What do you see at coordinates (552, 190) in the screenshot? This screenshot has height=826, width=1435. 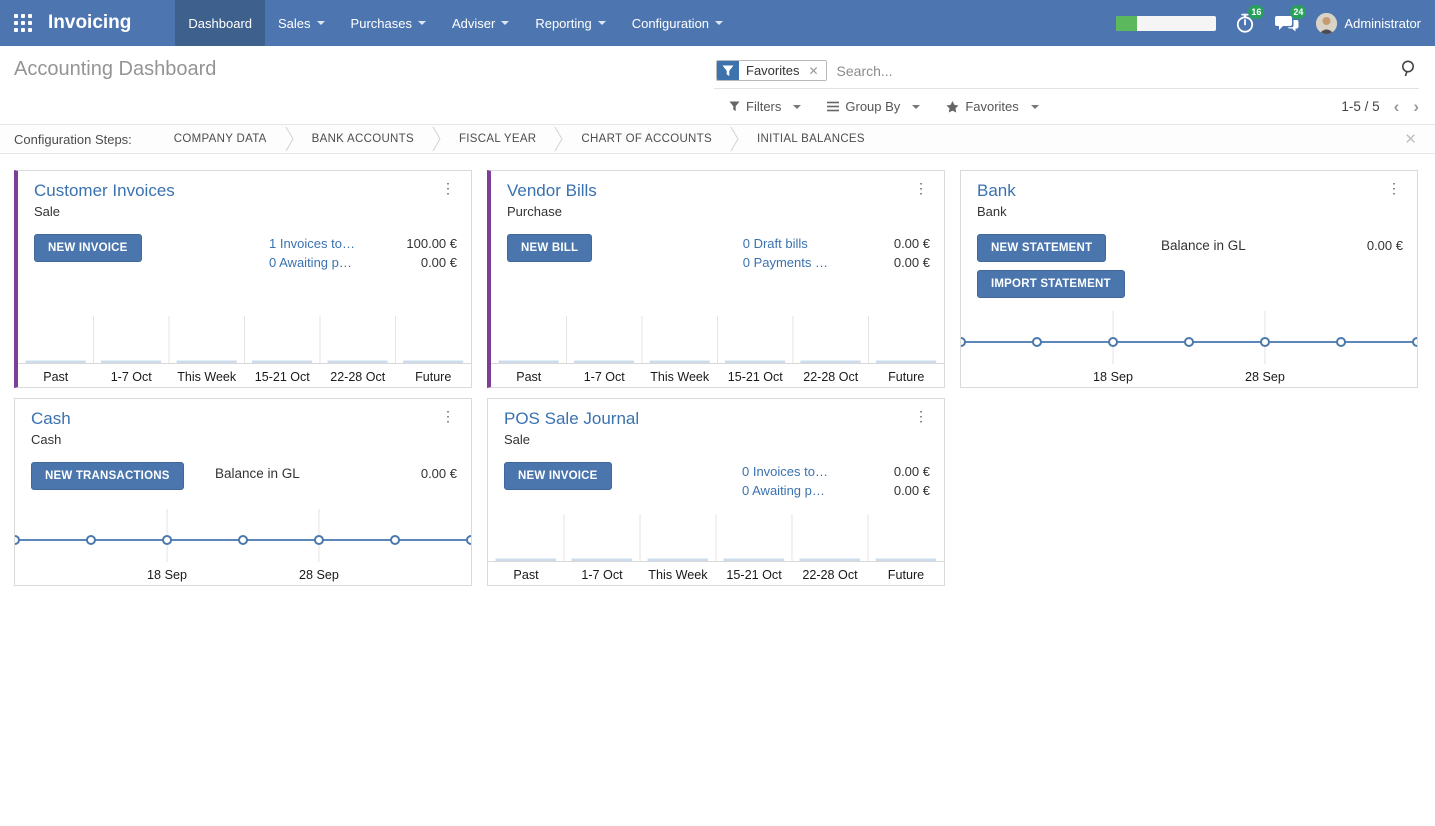 I see `card-title: Vendor Bills` at bounding box center [552, 190].